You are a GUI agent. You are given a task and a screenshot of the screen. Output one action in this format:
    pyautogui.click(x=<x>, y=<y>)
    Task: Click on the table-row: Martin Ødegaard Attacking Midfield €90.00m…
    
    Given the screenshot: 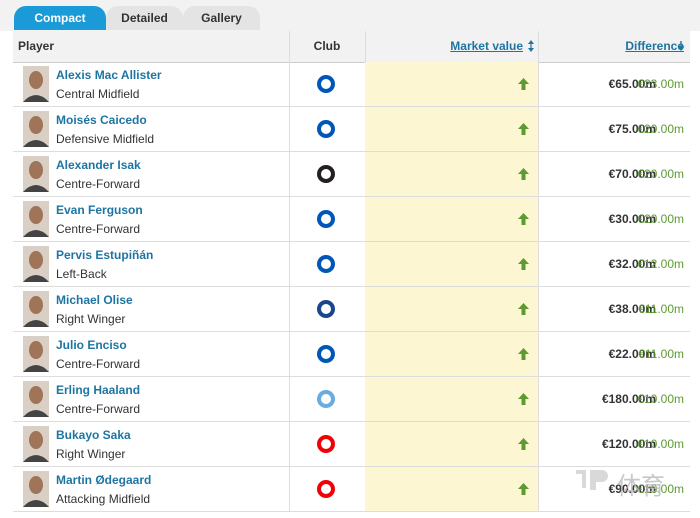 What is the action you would take?
    pyautogui.click(x=351, y=489)
    